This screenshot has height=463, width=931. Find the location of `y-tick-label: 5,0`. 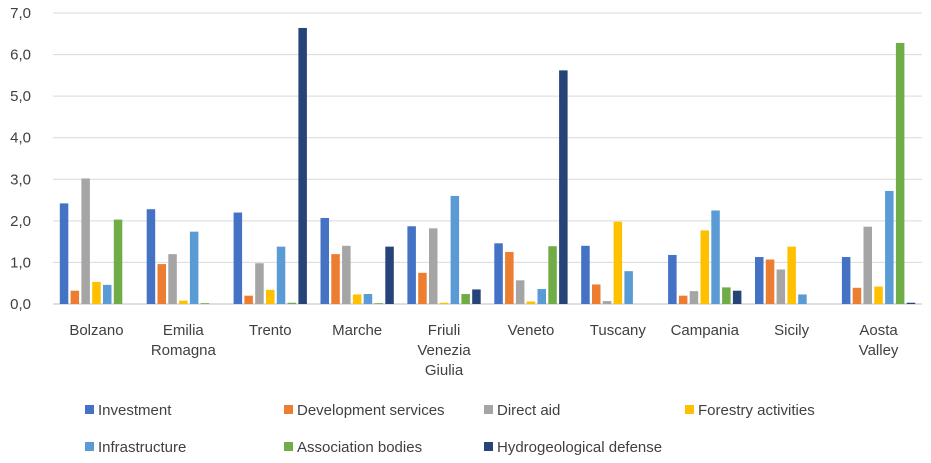

y-tick-label: 5,0 is located at coordinates (20, 96).